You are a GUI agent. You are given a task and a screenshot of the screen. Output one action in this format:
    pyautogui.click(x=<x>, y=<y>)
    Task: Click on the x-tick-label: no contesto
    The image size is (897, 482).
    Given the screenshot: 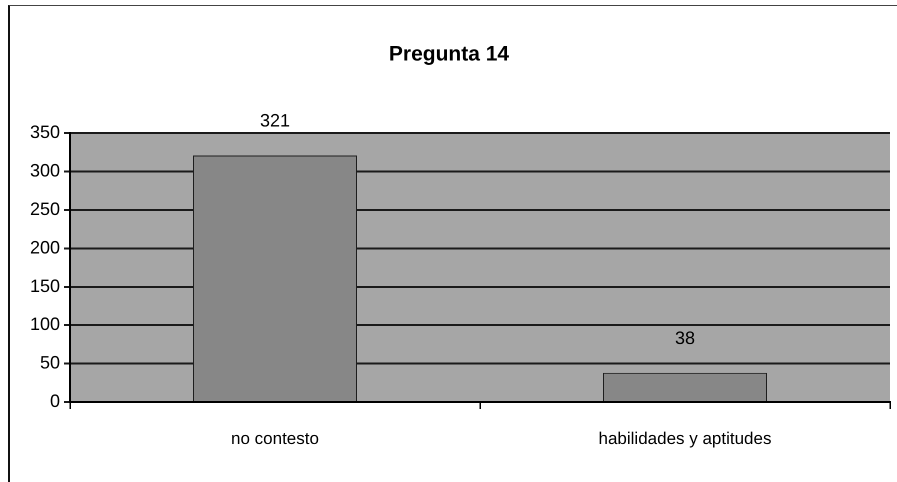 What is the action you would take?
    pyautogui.click(x=275, y=438)
    